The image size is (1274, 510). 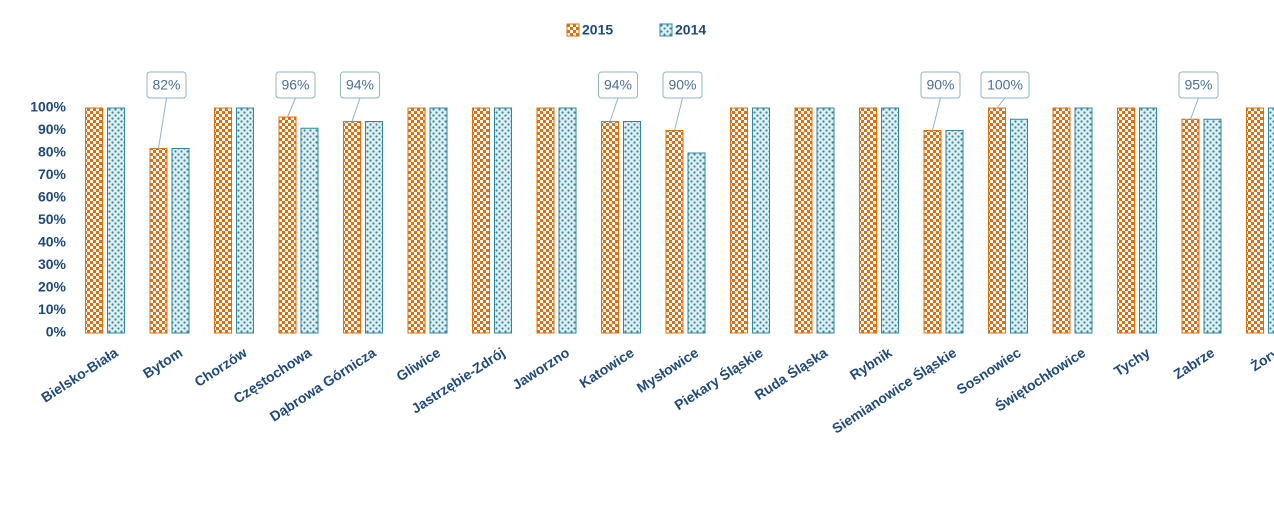 I want to click on y-tick-label: 0%, so click(x=56, y=332).